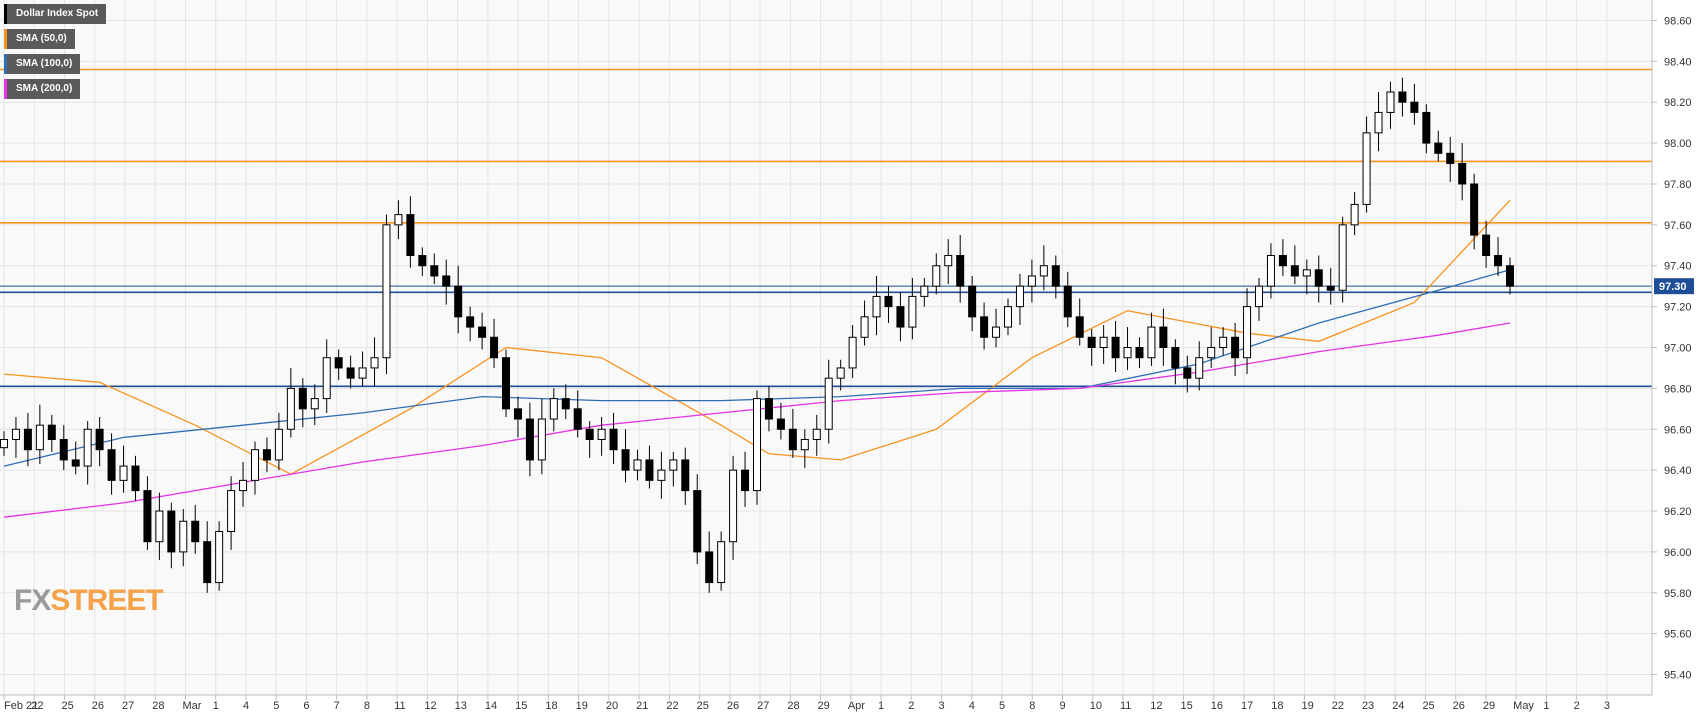 This screenshot has width=1707, height=712. Describe the element at coordinates (793, 706) in the screenshot. I see `x-tick-label: 28` at that location.